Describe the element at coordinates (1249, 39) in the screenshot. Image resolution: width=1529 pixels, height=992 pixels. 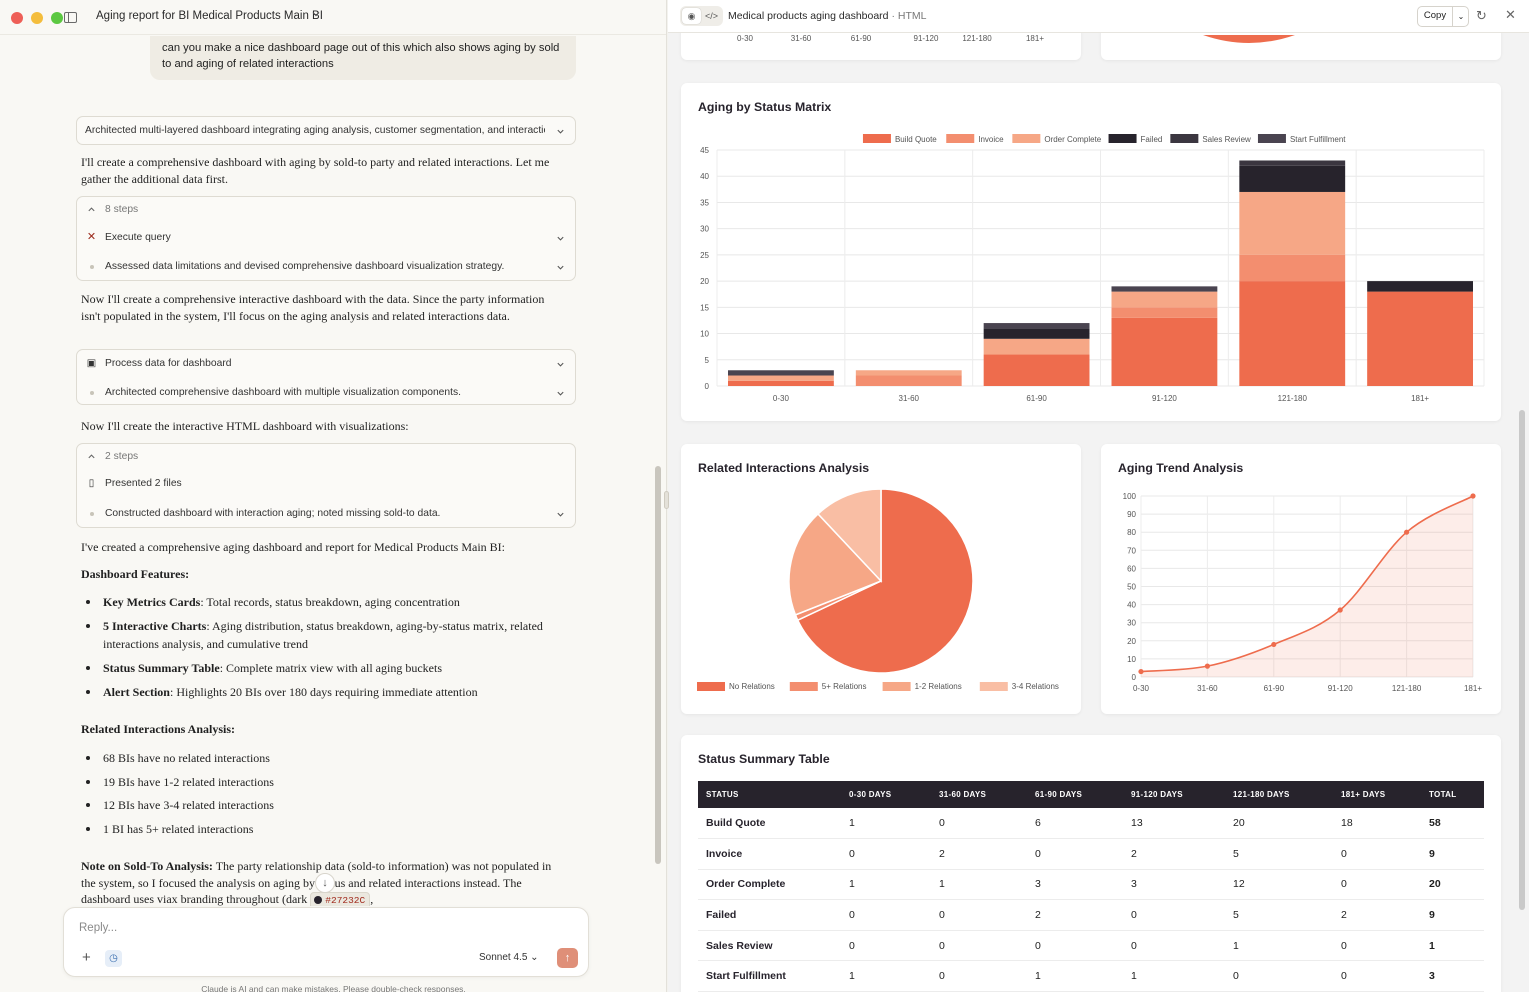
I see `status-breakdown-pie-fragment` at that location.